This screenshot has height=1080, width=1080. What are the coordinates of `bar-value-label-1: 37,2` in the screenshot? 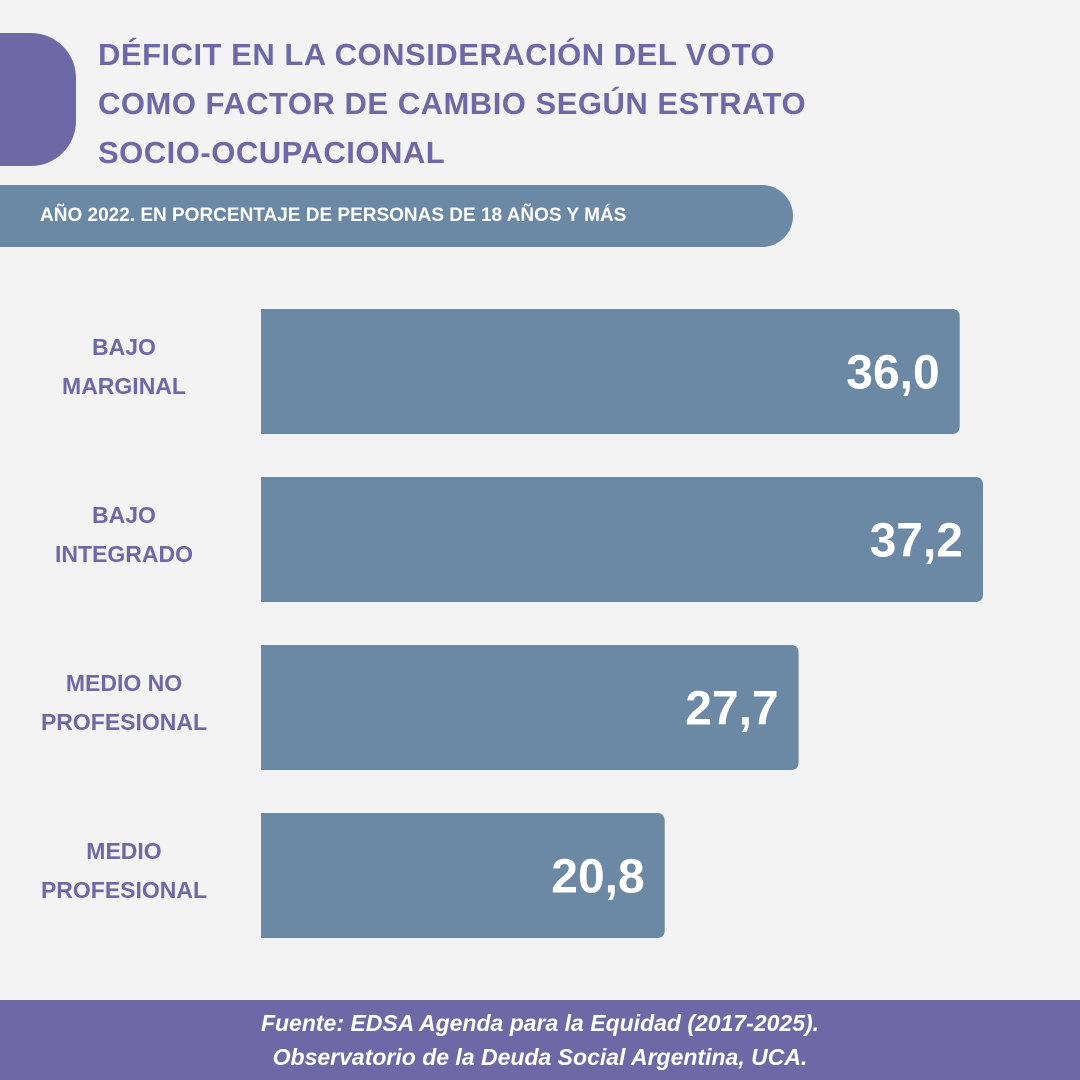 It's located at (916, 541).